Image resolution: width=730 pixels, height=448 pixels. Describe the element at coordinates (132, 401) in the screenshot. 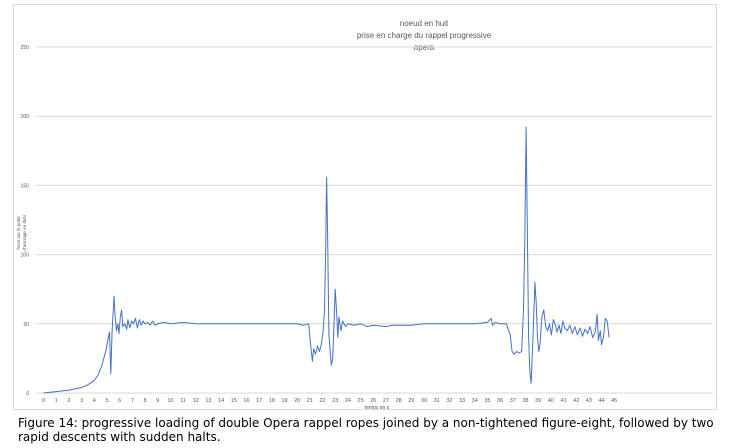

I see `x-tick-label-7: 7` at that location.